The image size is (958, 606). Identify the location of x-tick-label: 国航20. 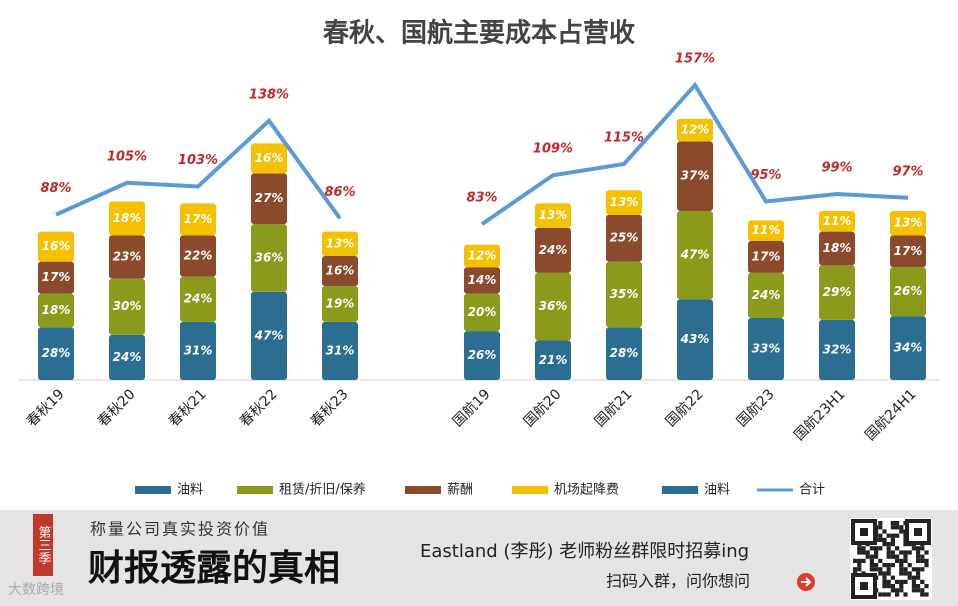
(543, 408).